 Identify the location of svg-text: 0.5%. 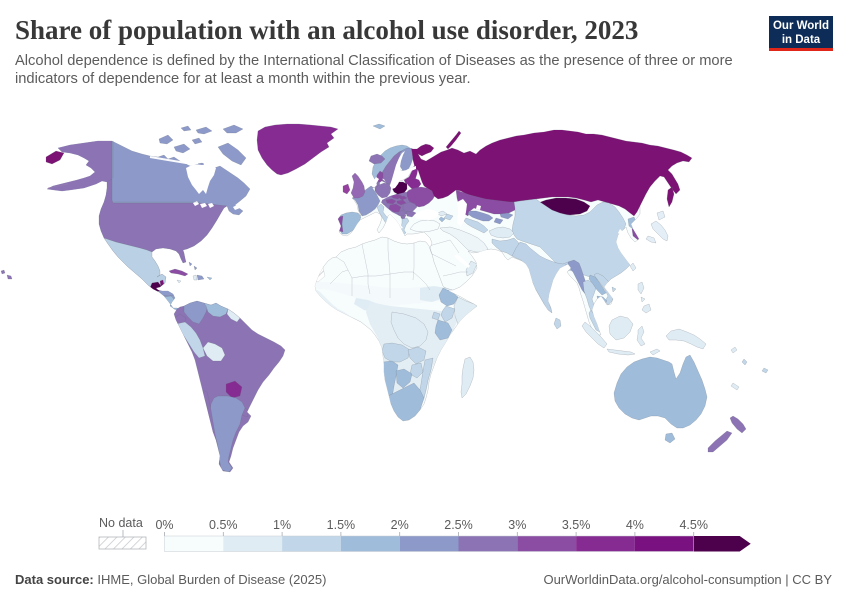
(223, 525).